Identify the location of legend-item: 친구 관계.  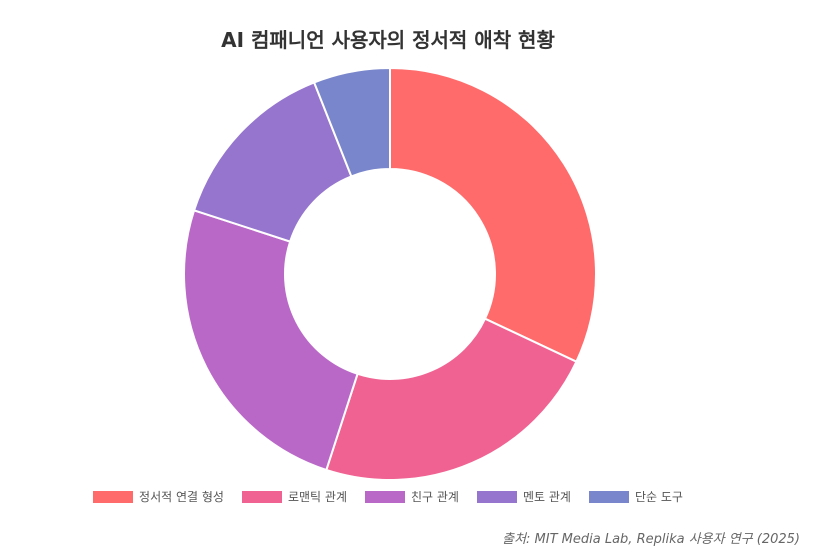
(411, 496).